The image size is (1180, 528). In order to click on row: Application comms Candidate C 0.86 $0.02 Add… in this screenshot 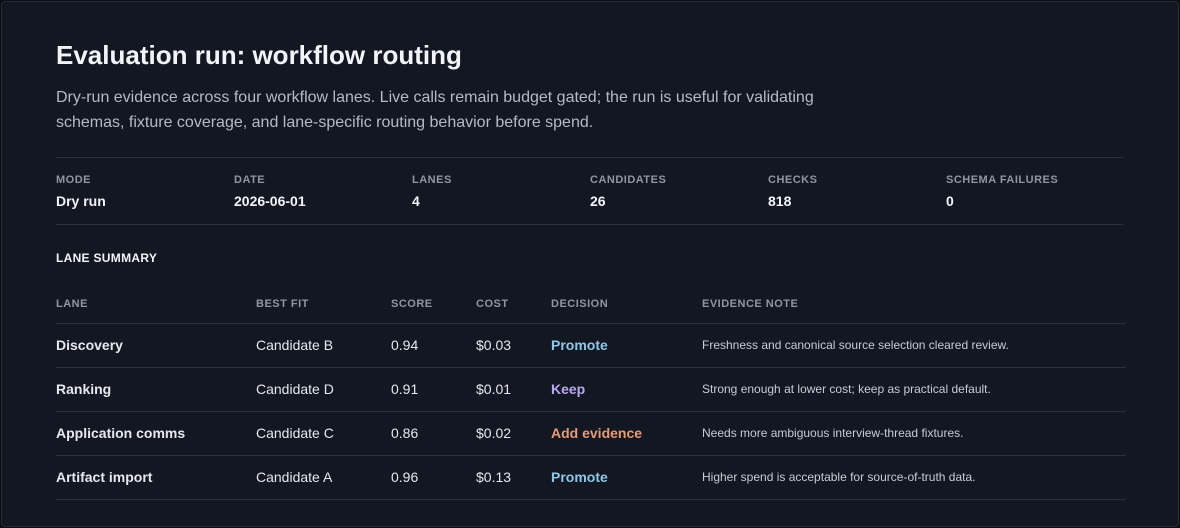, I will do `click(591, 433)`.